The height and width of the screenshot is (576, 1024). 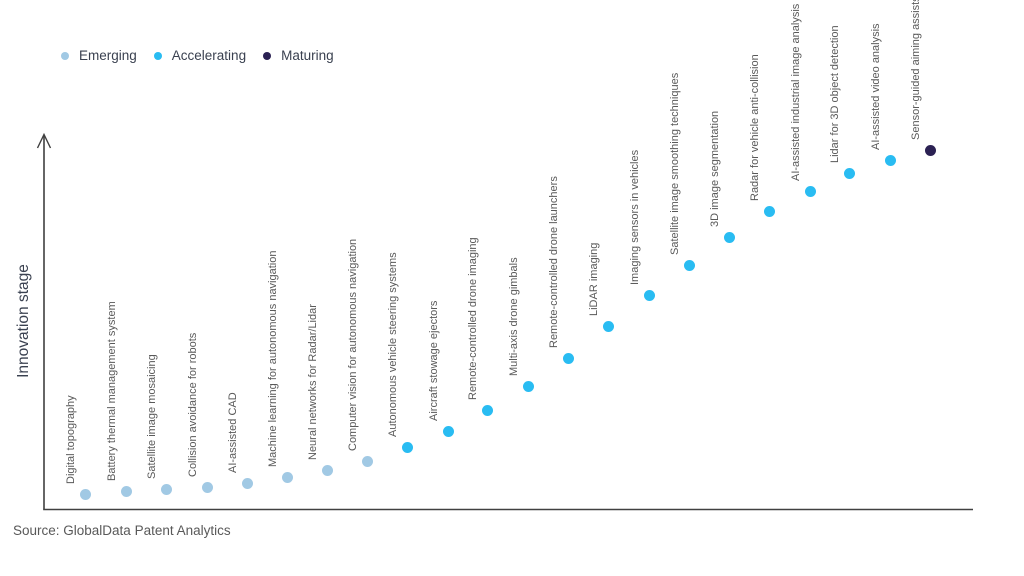 I want to click on data-point-label: Remote-controlled drone launchers, so click(x=554, y=262).